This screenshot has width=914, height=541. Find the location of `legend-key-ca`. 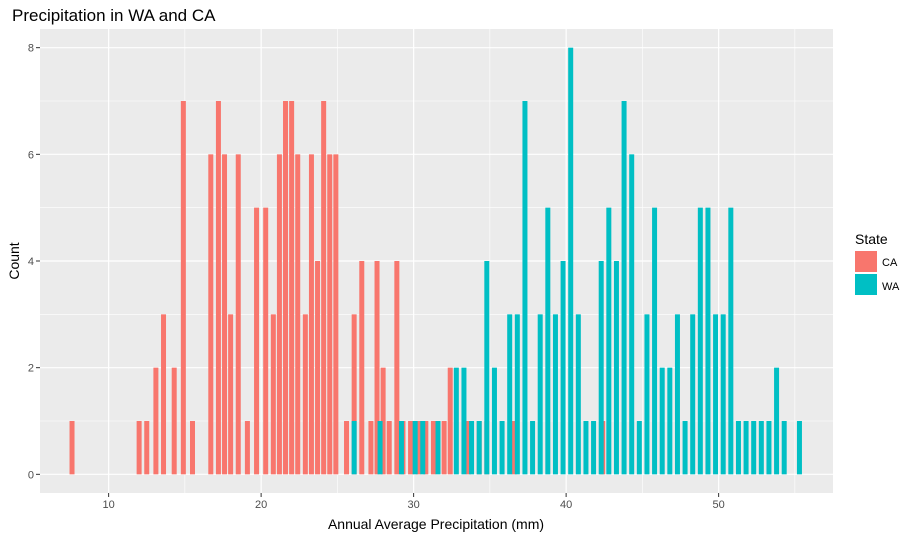

legend-key-ca is located at coordinates (866, 261).